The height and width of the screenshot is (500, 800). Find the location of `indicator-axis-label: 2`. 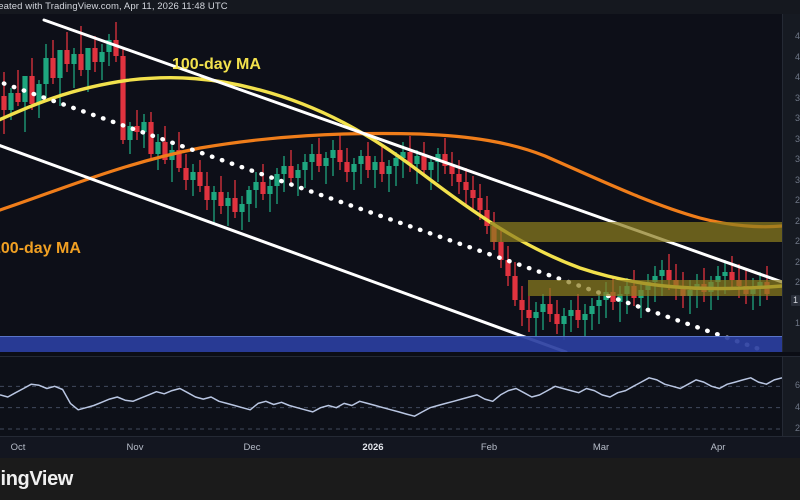

indicator-axis-label: 2 is located at coordinates (797, 428).